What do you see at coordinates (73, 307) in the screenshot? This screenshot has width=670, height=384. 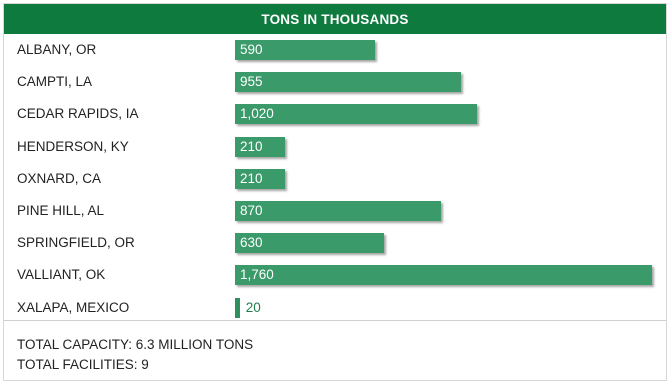 I see `category-label: XALAPA, MEXICO` at bounding box center [73, 307].